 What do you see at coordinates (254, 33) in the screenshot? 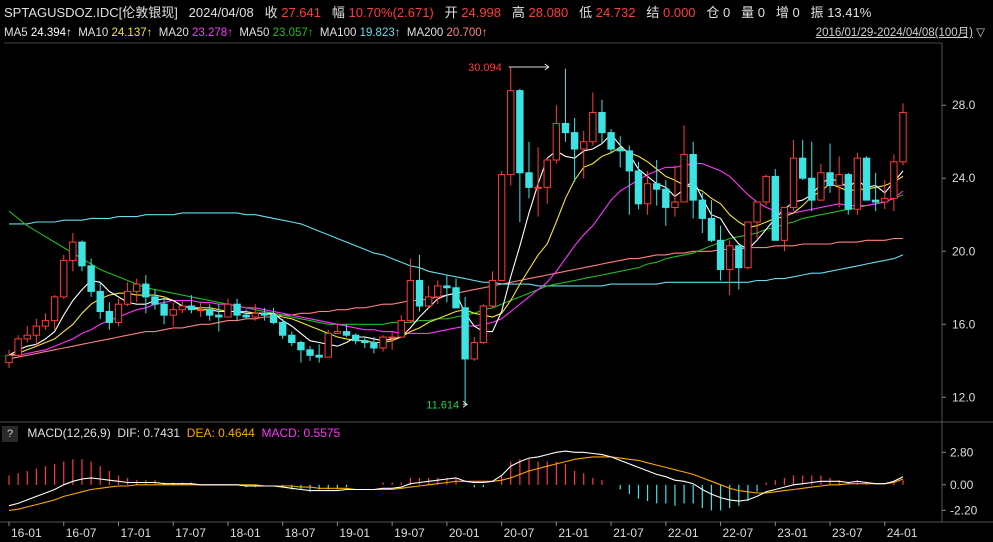
I see `ma50-label: MA50` at bounding box center [254, 33].